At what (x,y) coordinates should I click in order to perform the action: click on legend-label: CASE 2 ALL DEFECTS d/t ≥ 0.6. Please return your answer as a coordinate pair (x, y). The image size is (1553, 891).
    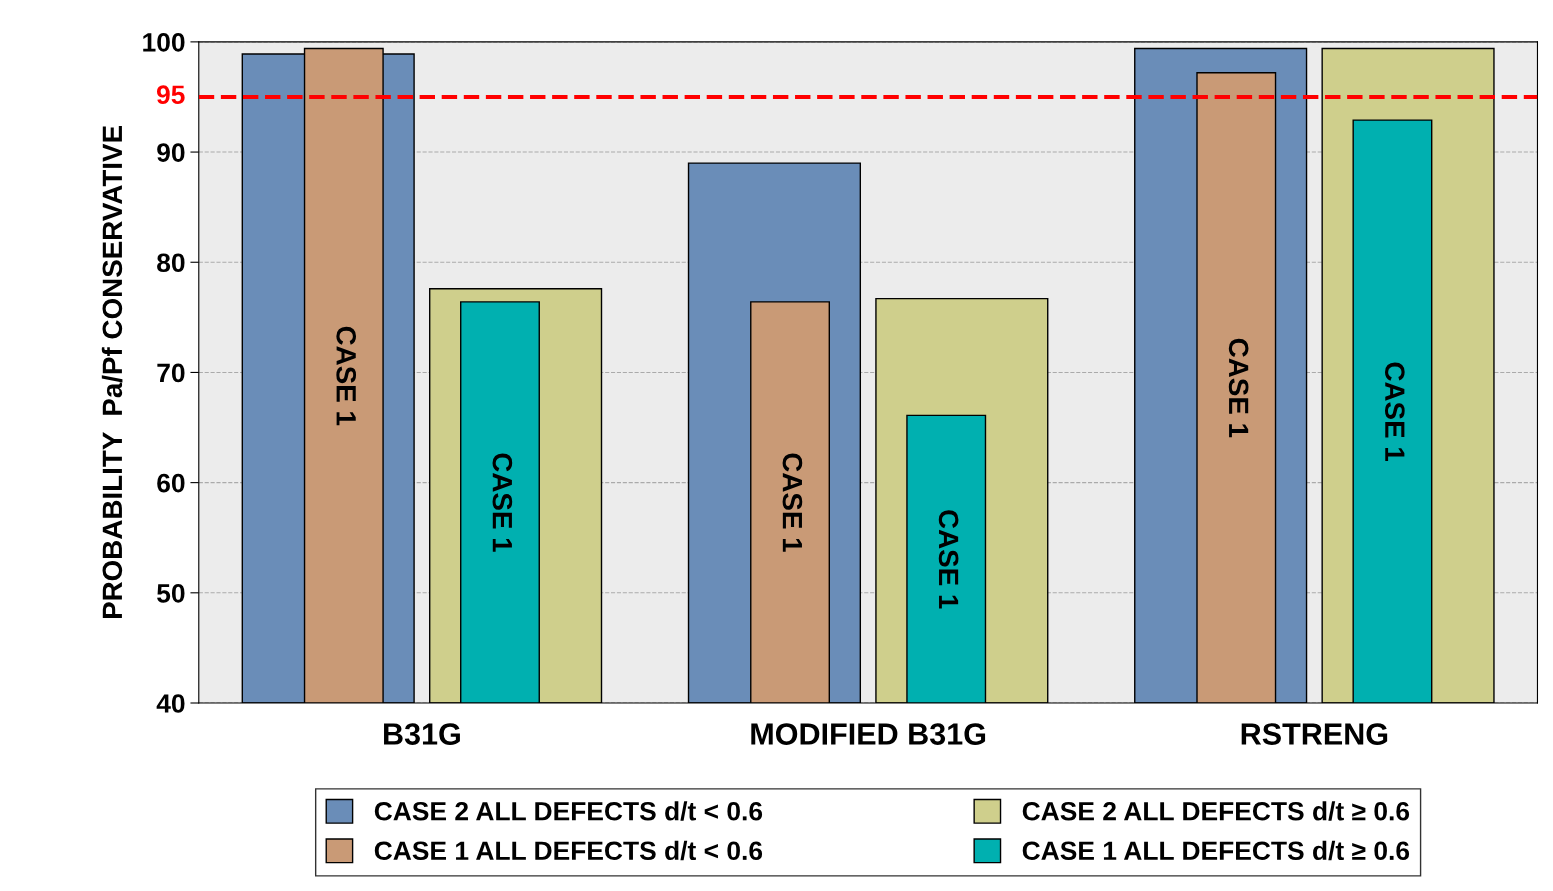
    Looking at the image, I should click on (1216, 811).